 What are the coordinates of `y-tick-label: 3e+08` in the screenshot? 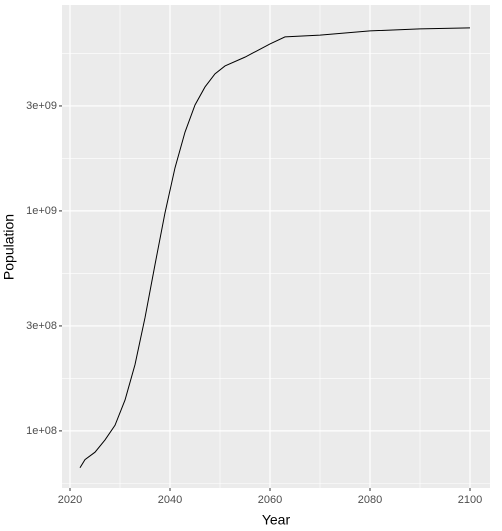 It's located at (41, 326).